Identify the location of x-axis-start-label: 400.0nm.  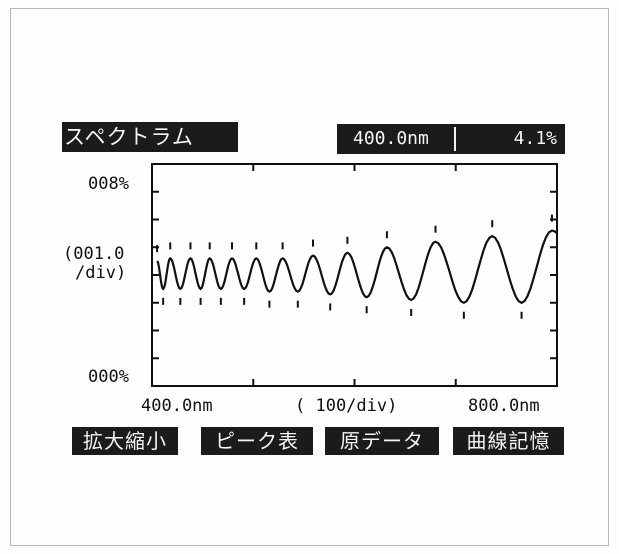
(177, 406).